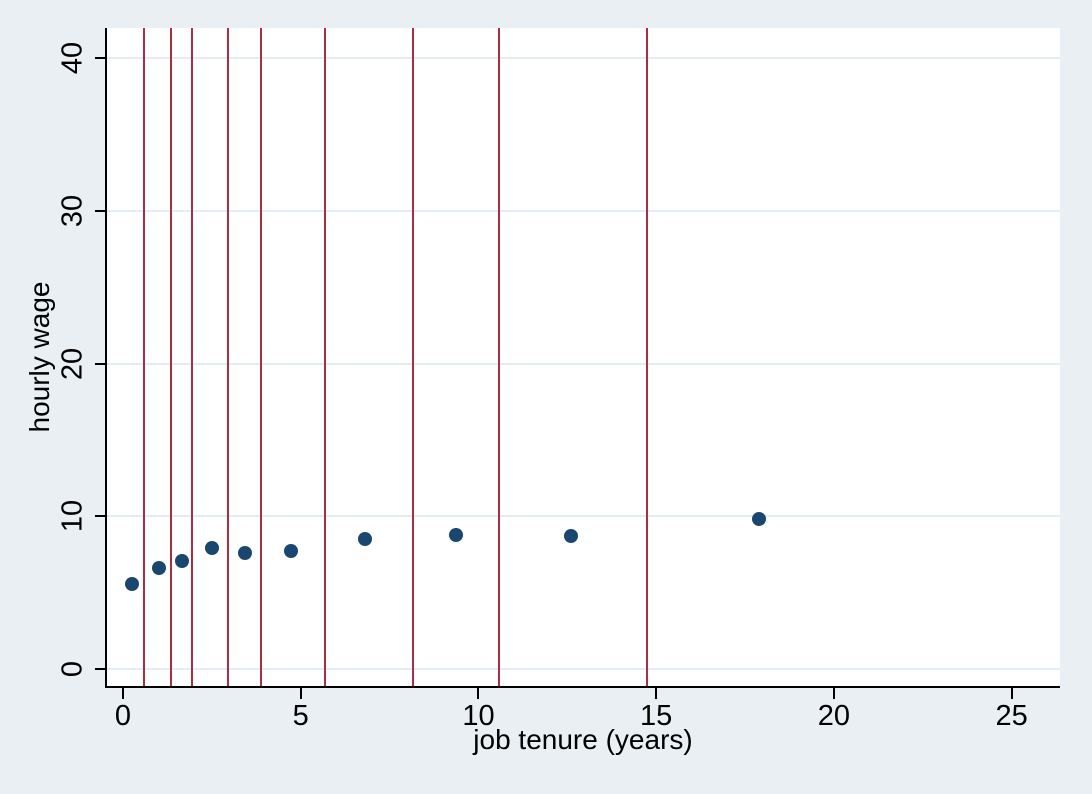 The width and height of the screenshot is (1092, 794). I want to click on y-axis-title: hourly wage, so click(39, 357).